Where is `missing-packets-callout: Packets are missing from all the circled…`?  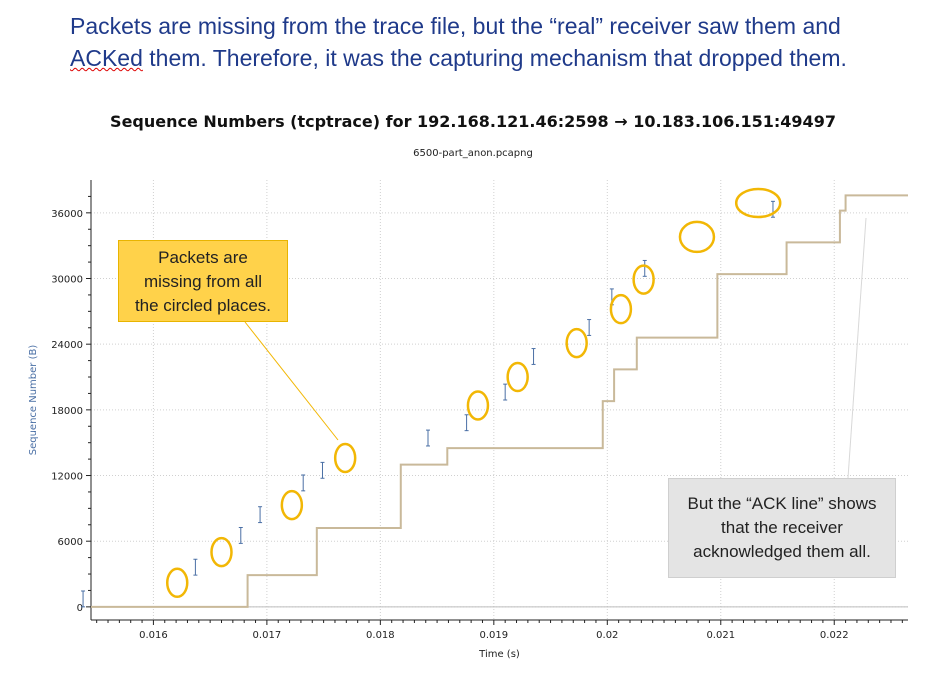
missing-packets-callout: Packets are missing from all the circled… is located at coordinates (203, 281).